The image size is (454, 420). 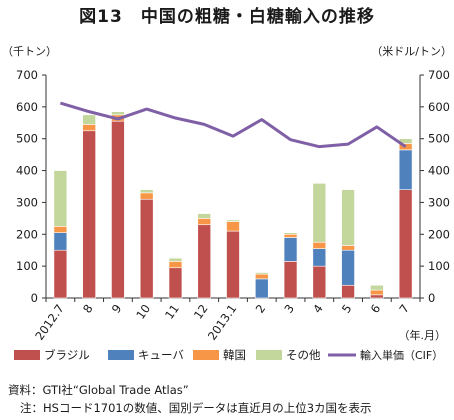 I want to click on left-y-tick-label: 200, so click(x=27, y=234).